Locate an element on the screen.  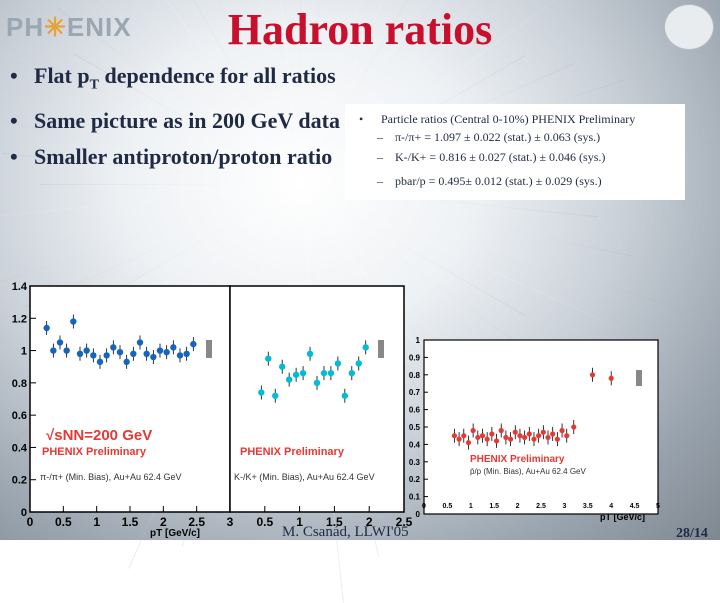
university-seal-icon is located at coordinates (689, 27).